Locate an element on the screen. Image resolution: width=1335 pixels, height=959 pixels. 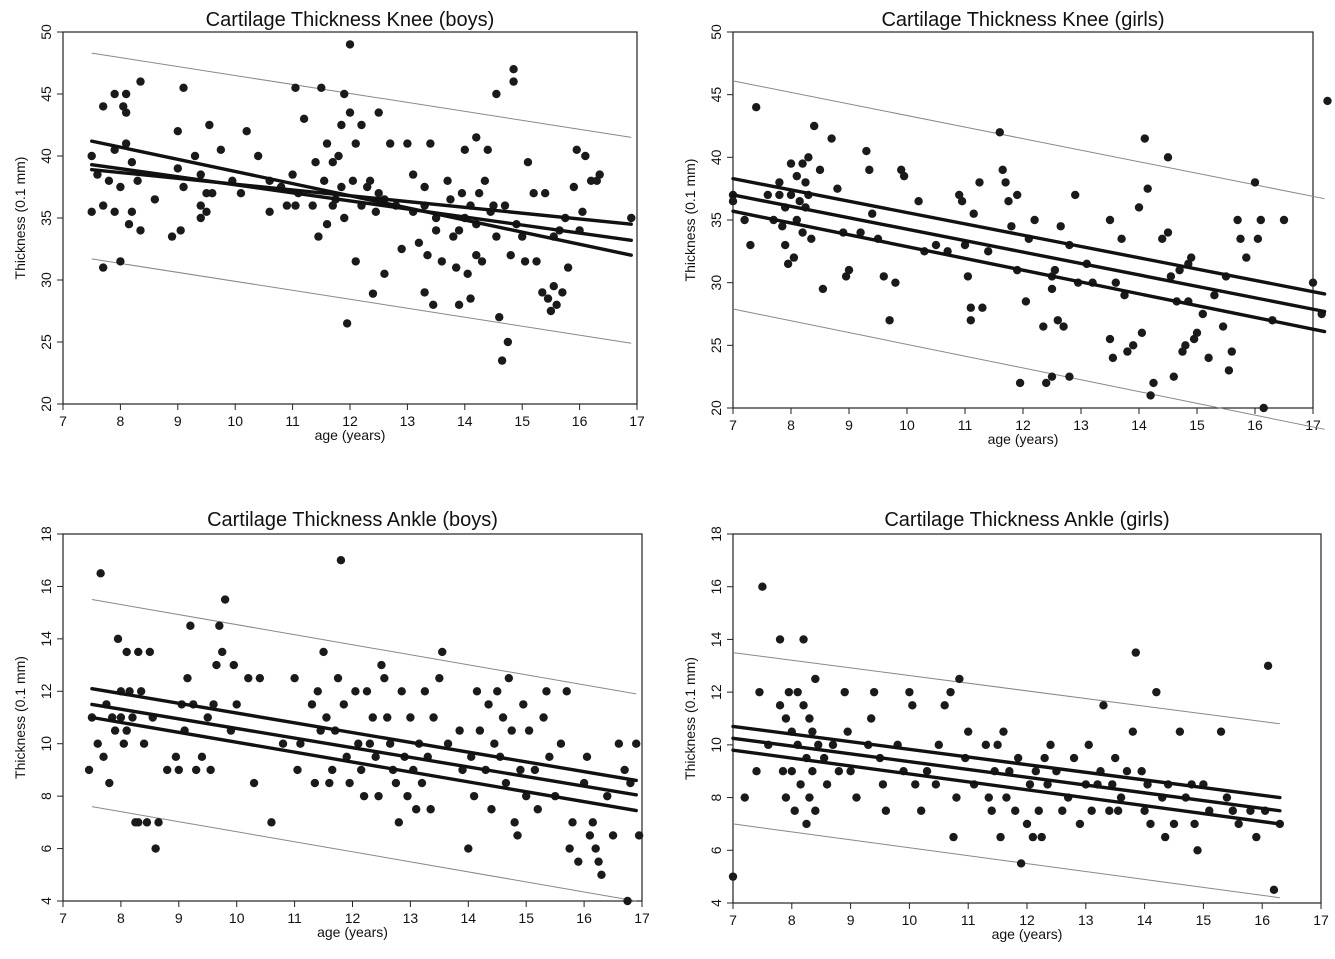
y-tick-label: 50 is located at coordinates (46, 32).